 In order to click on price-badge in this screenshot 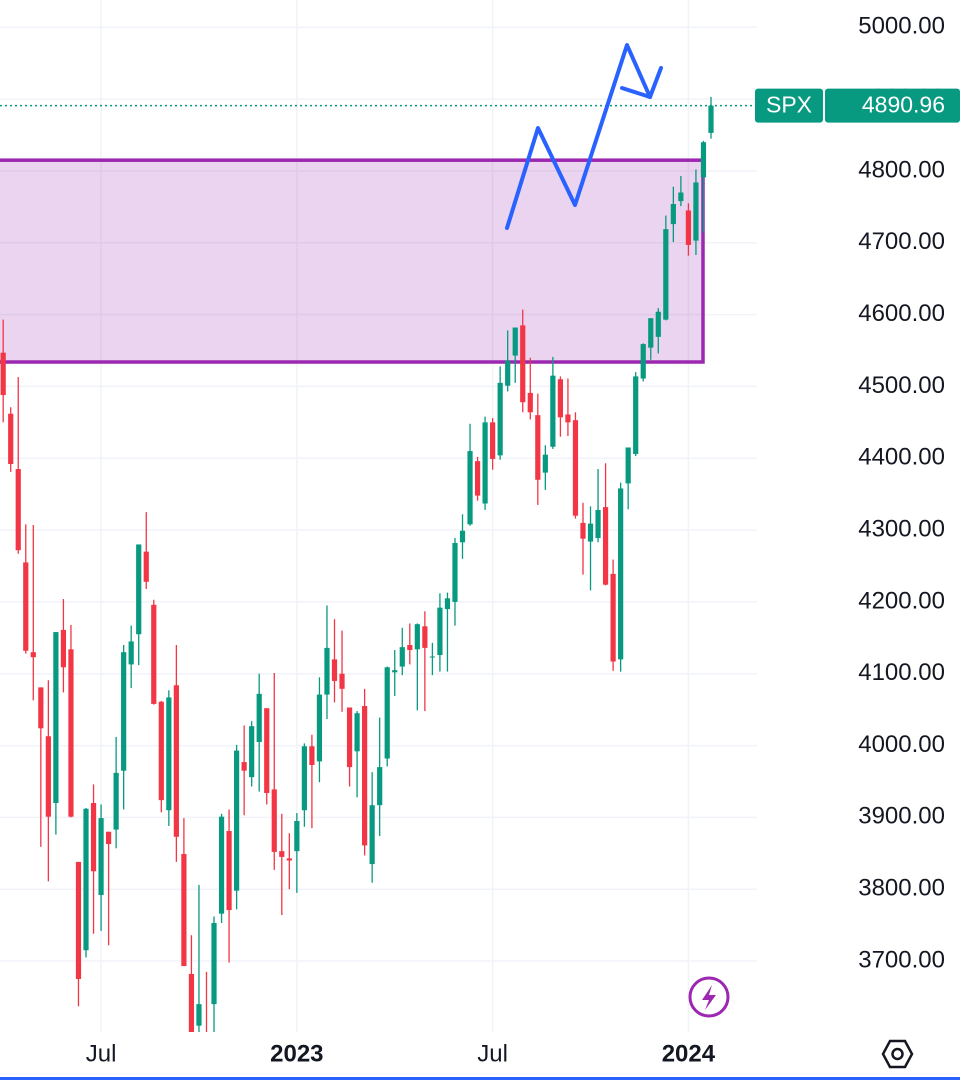, I will do `click(892, 105)`.